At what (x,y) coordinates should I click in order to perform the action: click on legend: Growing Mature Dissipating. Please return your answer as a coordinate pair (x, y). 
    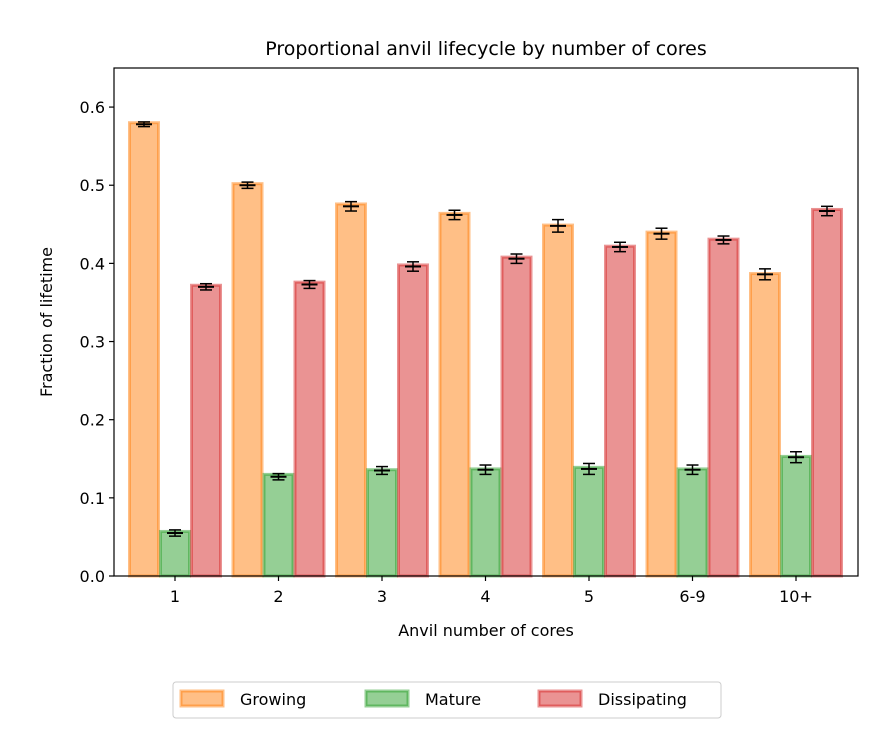
    Looking at the image, I should click on (447, 700).